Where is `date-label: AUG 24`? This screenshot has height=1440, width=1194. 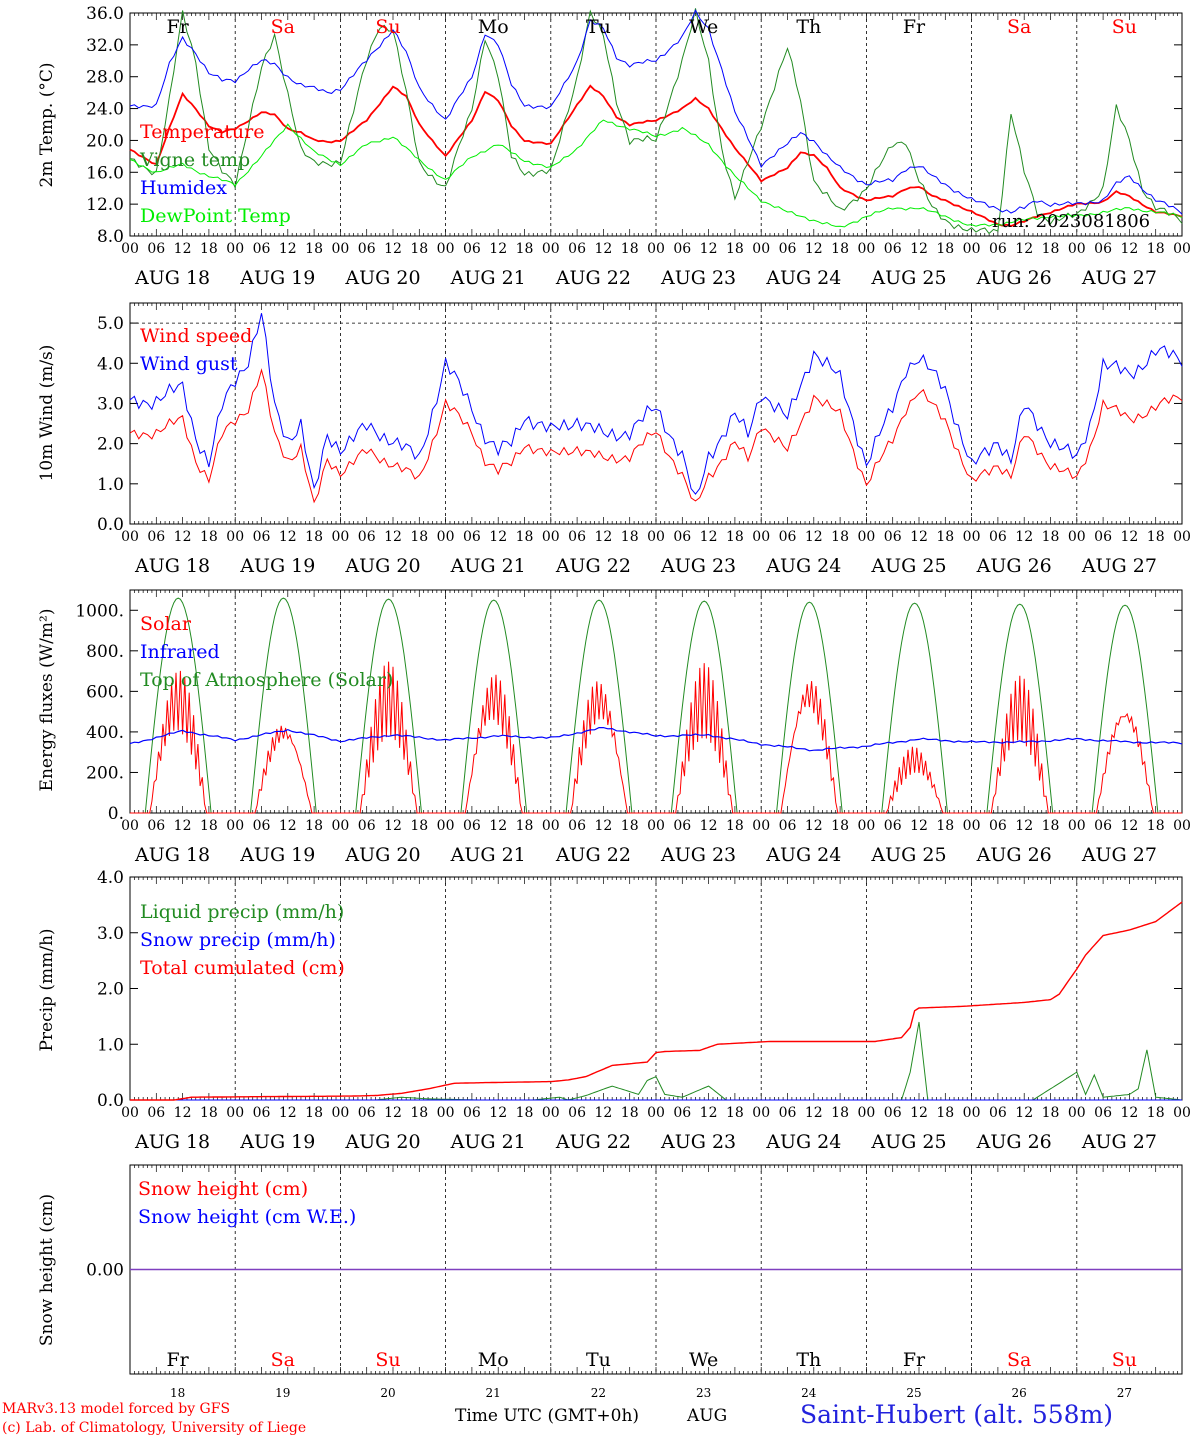
date-label: AUG 24 is located at coordinates (803, 855).